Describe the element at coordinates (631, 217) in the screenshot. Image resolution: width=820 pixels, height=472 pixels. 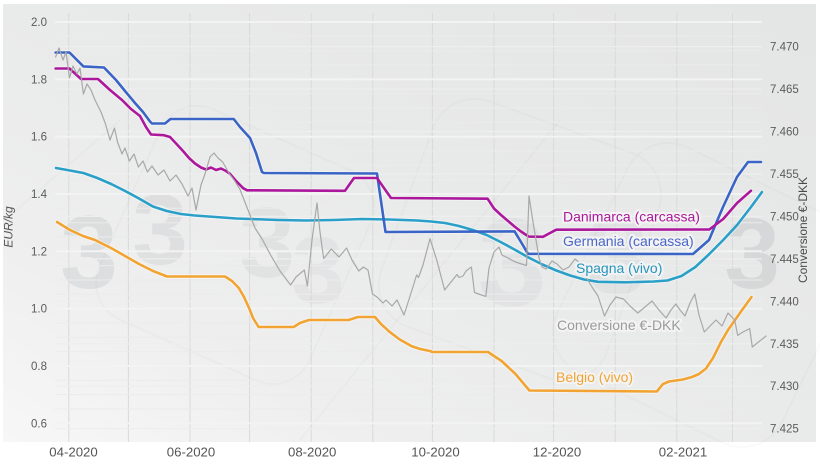
I see `svg-text: Danimarca (carcassa)` at that location.